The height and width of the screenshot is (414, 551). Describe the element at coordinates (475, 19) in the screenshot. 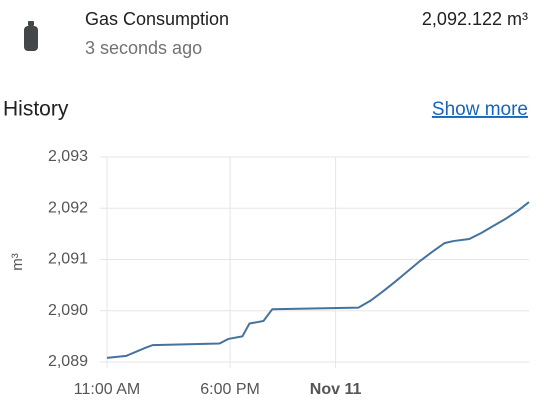

I see `entity-state: 2,092.122 m³` at that location.